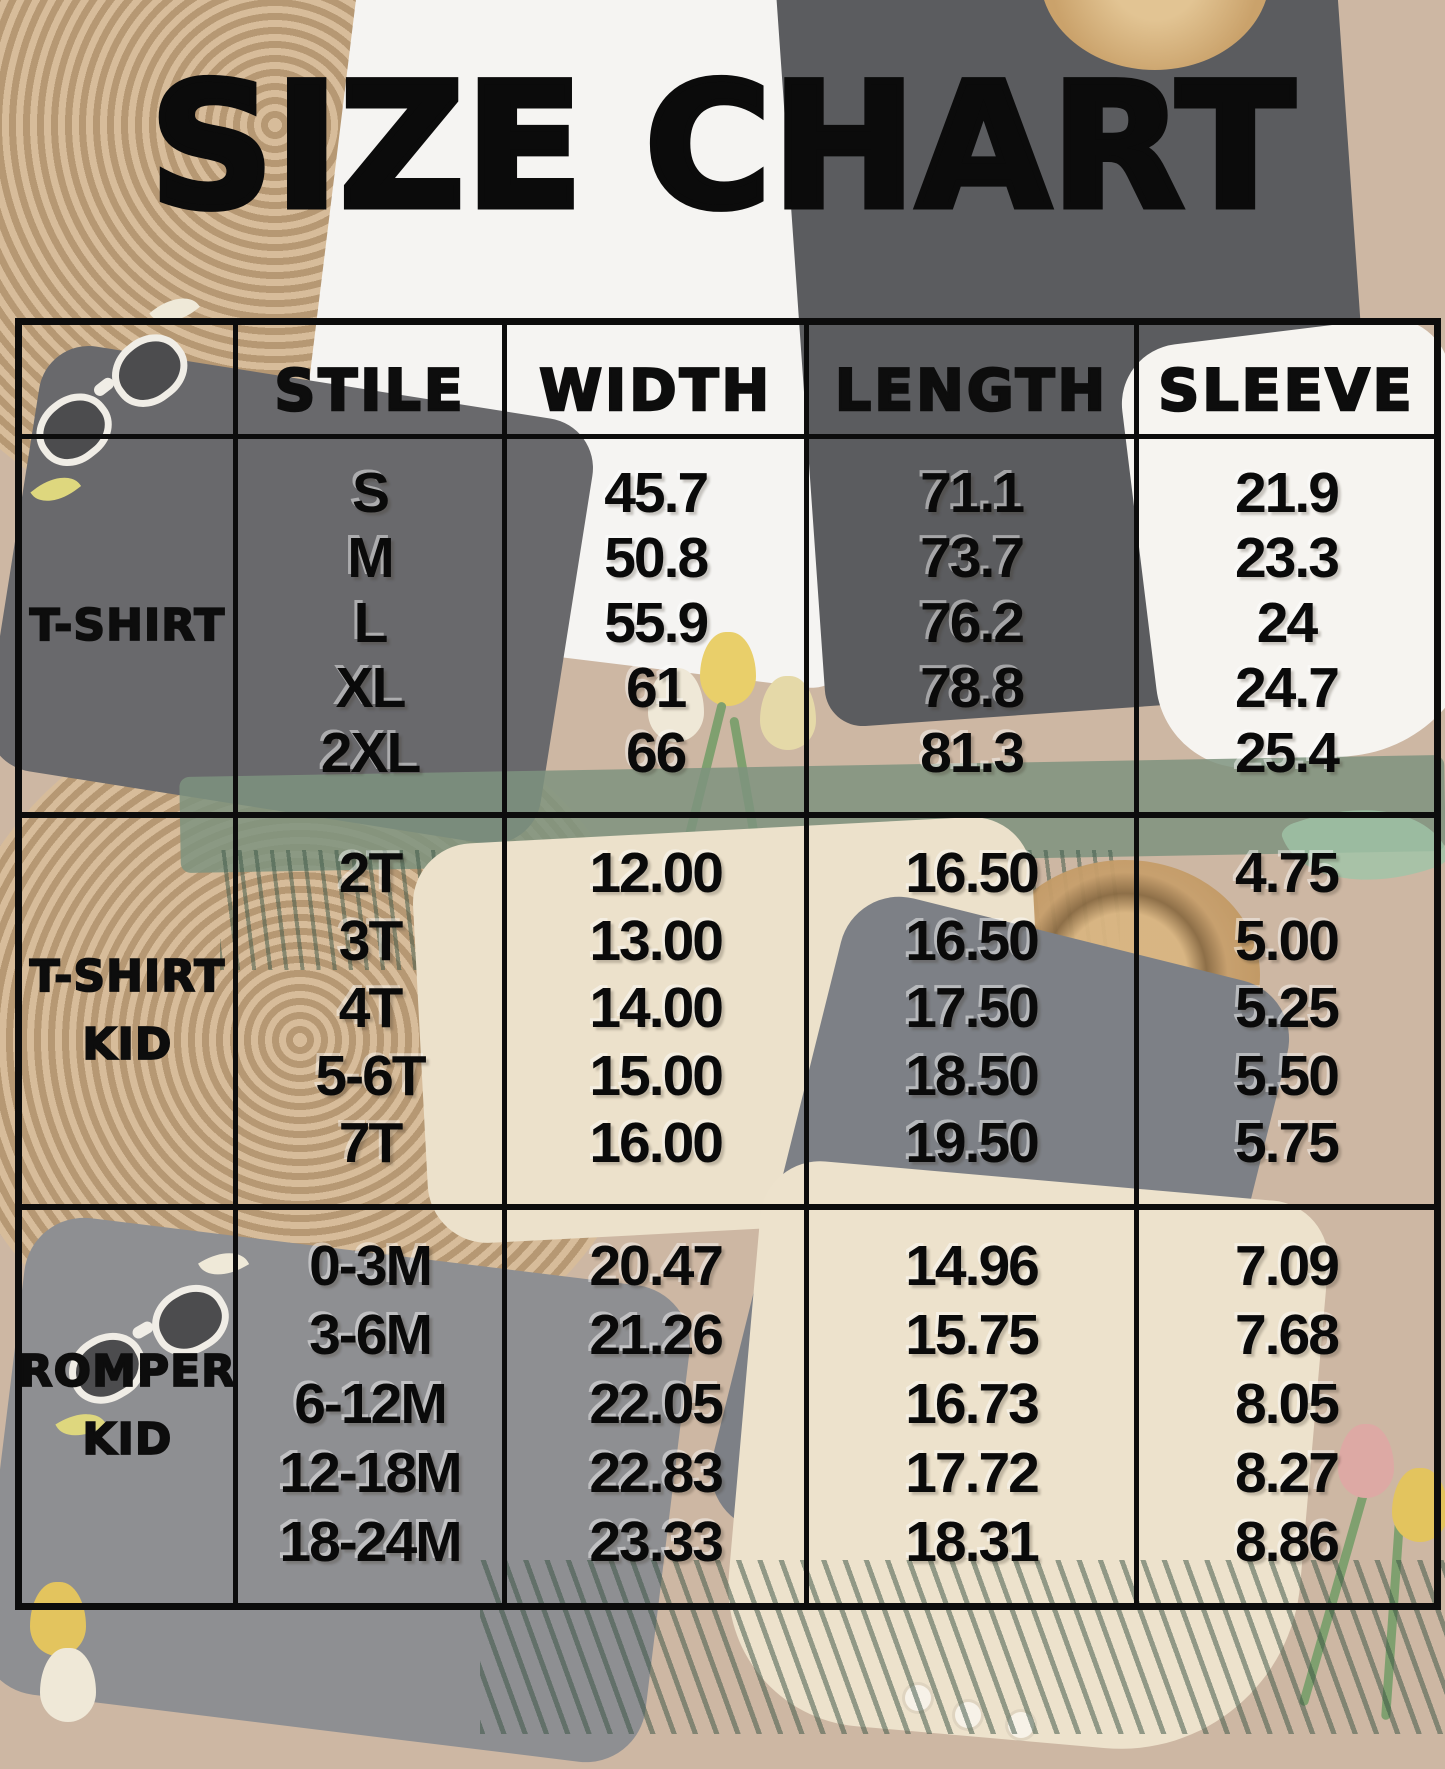 The image size is (1445, 1769). Describe the element at coordinates (656, 1541) in the screenshot. I see `width-value: 23.33` at that location.